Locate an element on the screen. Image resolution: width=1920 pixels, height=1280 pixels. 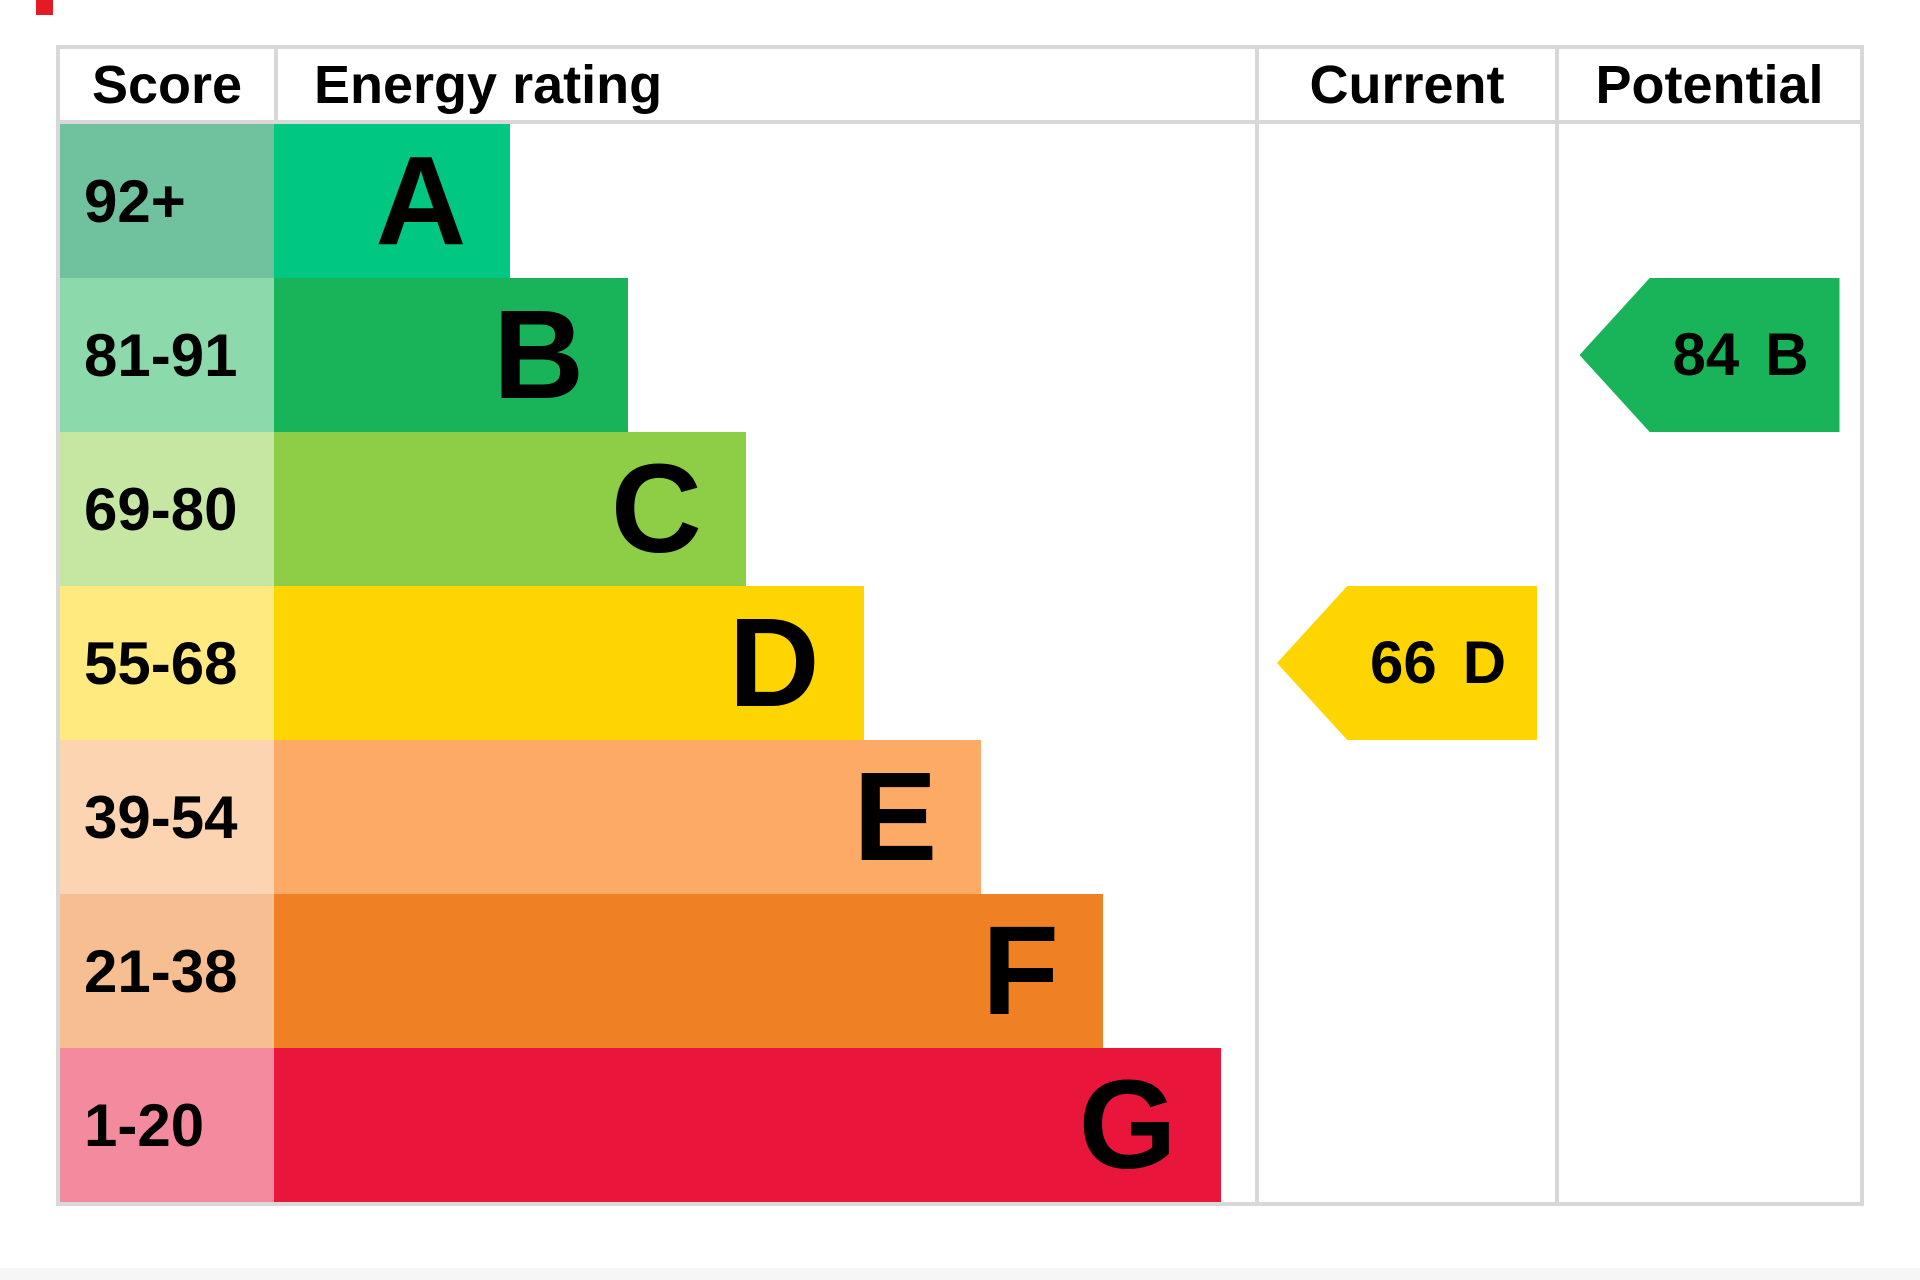
potential-score-value: 84 is located at coordinates (1706, 354).